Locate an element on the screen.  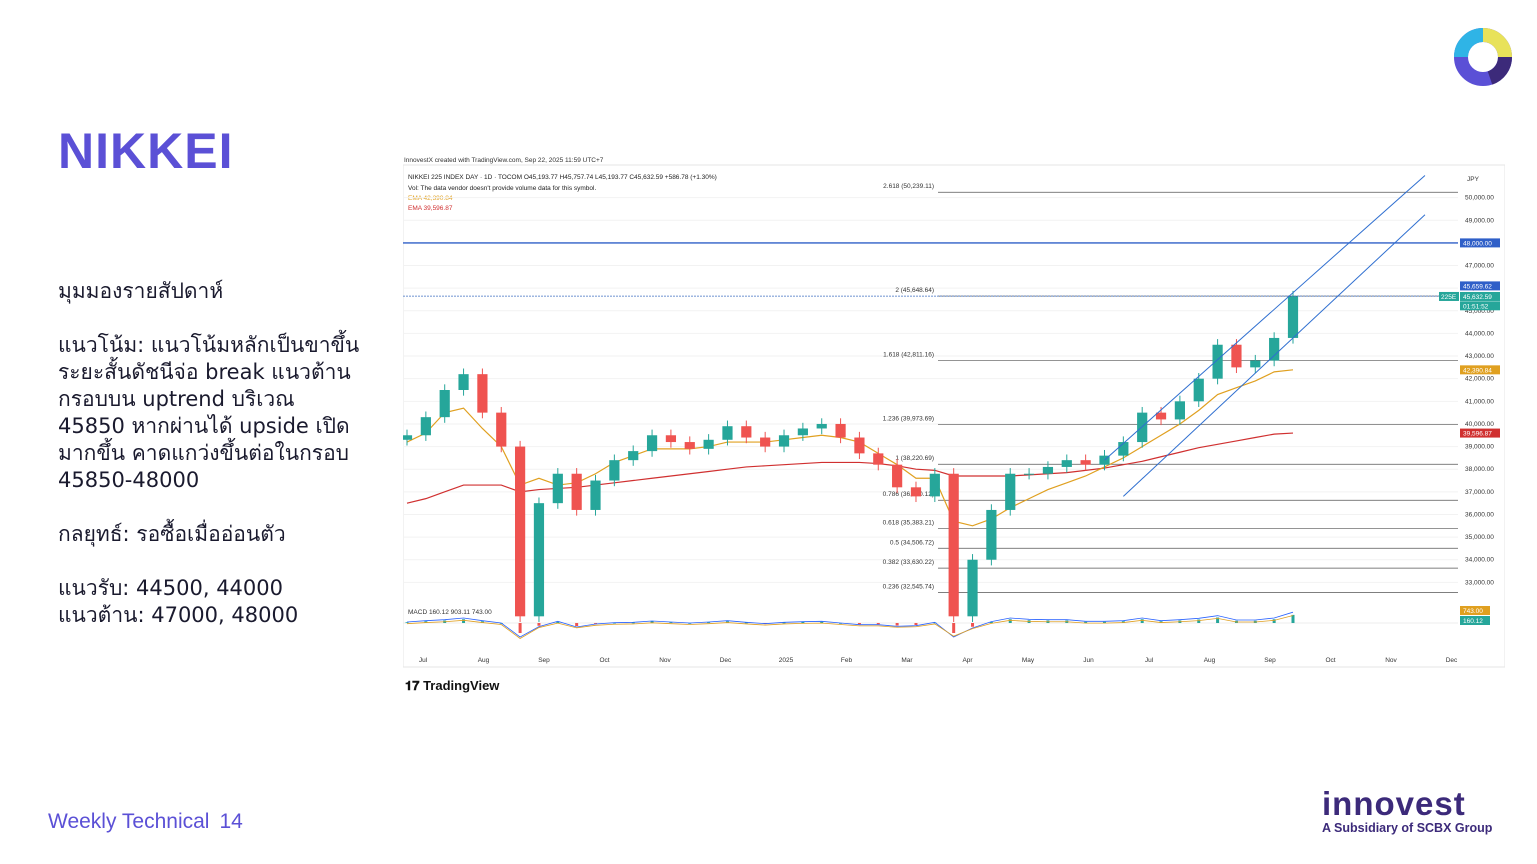
text-line: แนวรับ: 44500, 44000 is located at coordinates (171, 588).